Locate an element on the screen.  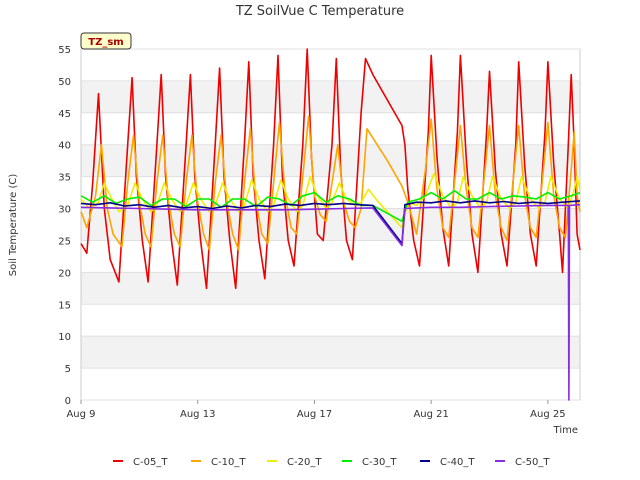
x-axis-title: Time is located at coordinates (565, 430).